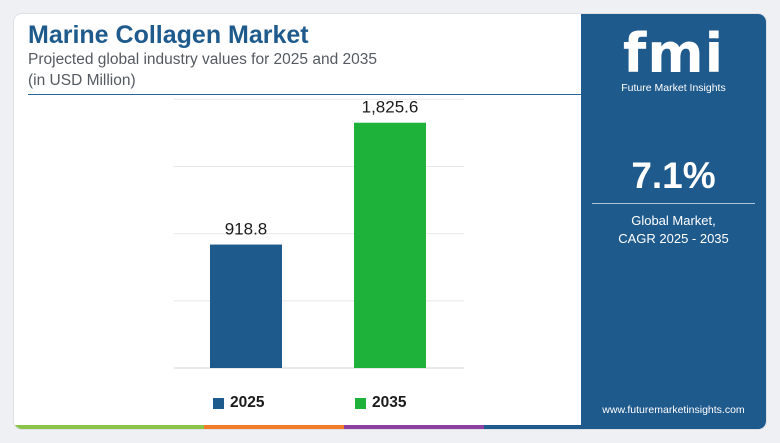 Image resolution: width=780 pixels, height=443 pixels. What do you see at coordinates (218, 403) in the screenshot?
I see `legend-swatch-2025` at bounding box center [218, 403].